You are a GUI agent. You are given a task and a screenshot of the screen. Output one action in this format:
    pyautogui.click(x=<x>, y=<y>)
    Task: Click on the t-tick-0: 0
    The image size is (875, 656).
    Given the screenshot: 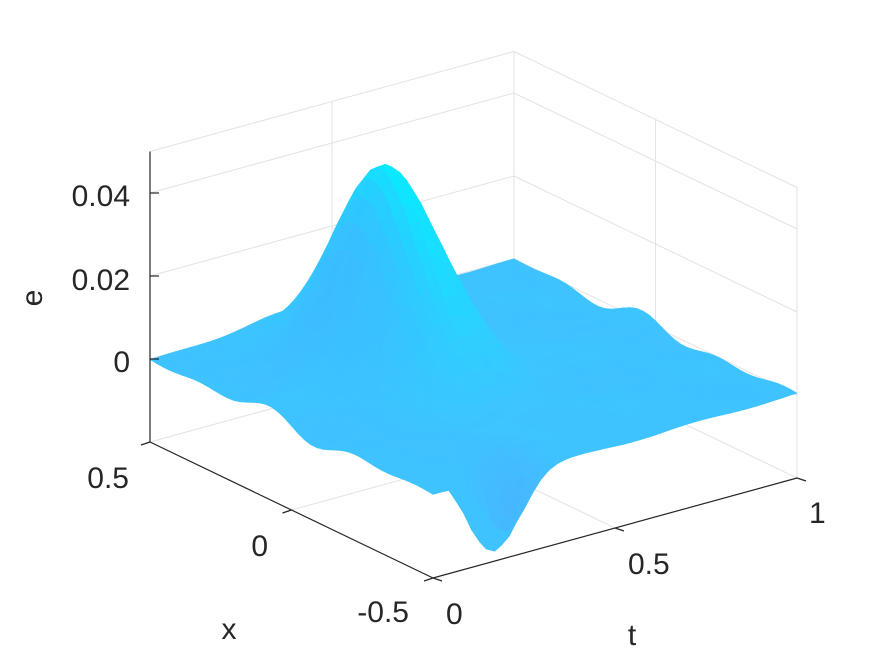 What is the action you would take?
    pyautogui.click(x=454, y=614)
    